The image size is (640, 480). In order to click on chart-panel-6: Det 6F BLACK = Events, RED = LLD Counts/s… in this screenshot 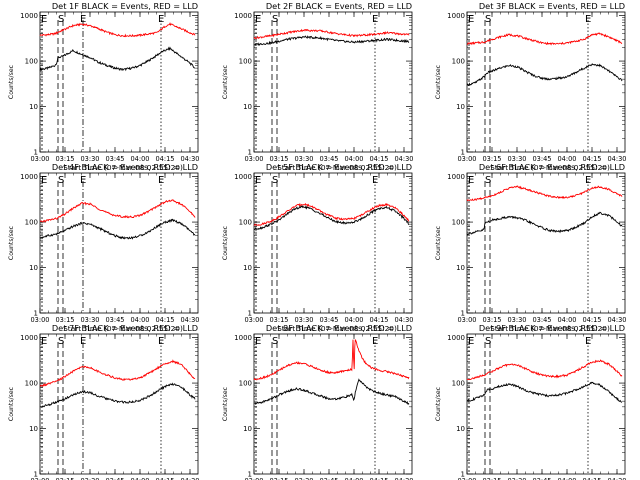, I will do `click(531, 247)`.